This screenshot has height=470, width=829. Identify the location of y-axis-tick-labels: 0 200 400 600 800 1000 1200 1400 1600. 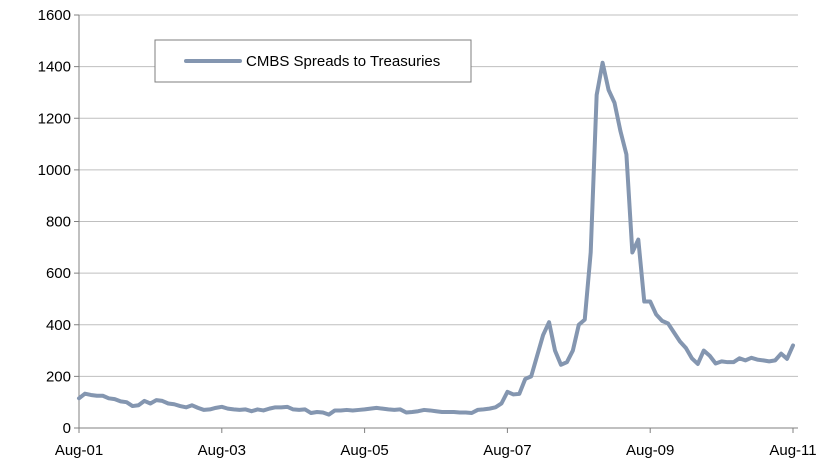
(54, 222).